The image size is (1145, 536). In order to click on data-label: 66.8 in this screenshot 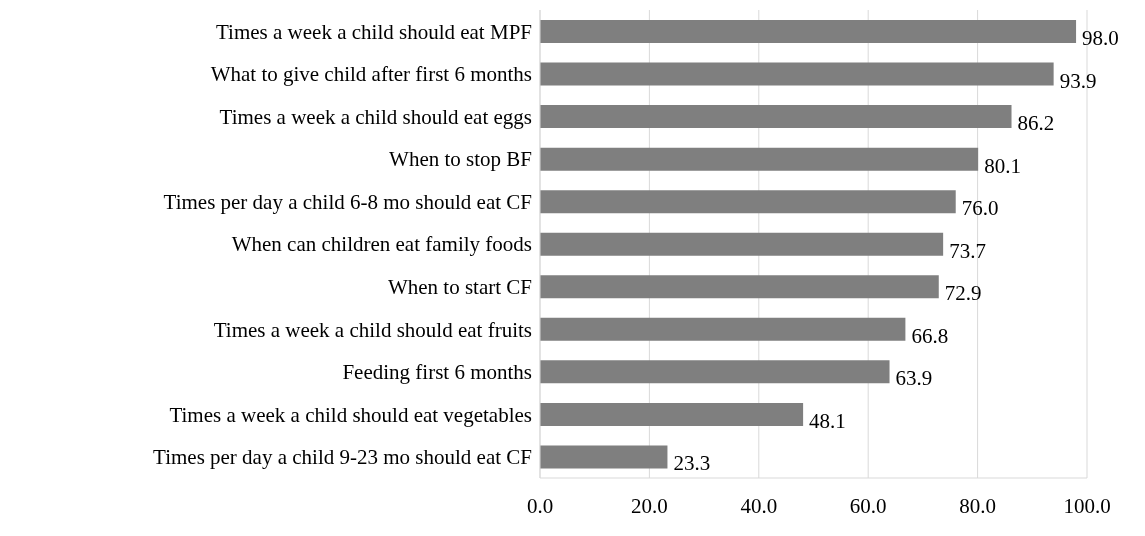, I will do `click(930, 335)`.